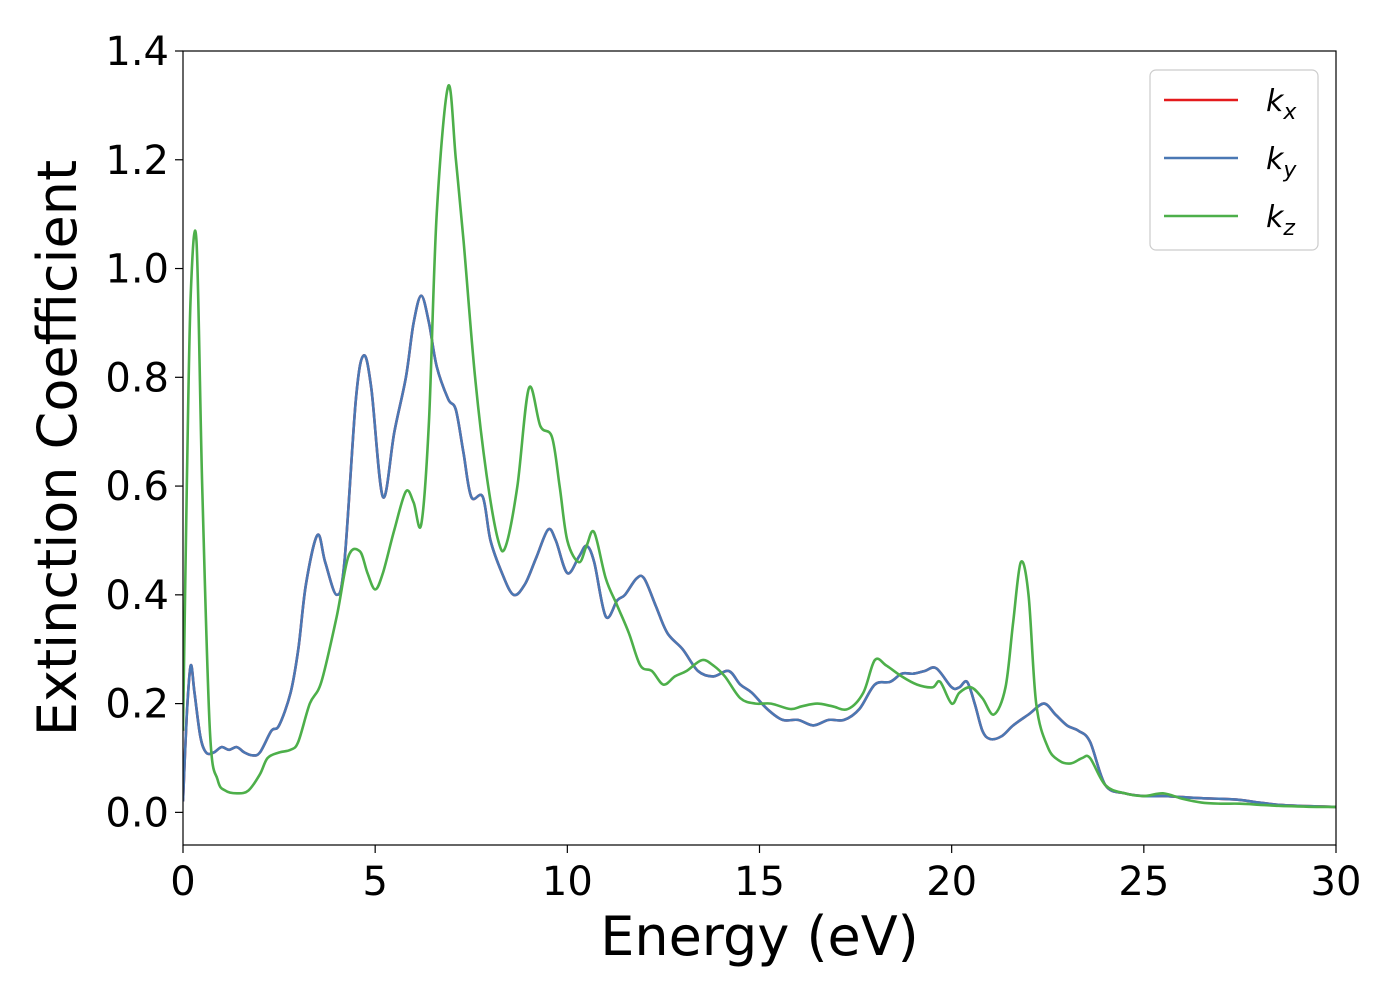  I want to click on legend-label-kx: kx, so click(1281, 104).